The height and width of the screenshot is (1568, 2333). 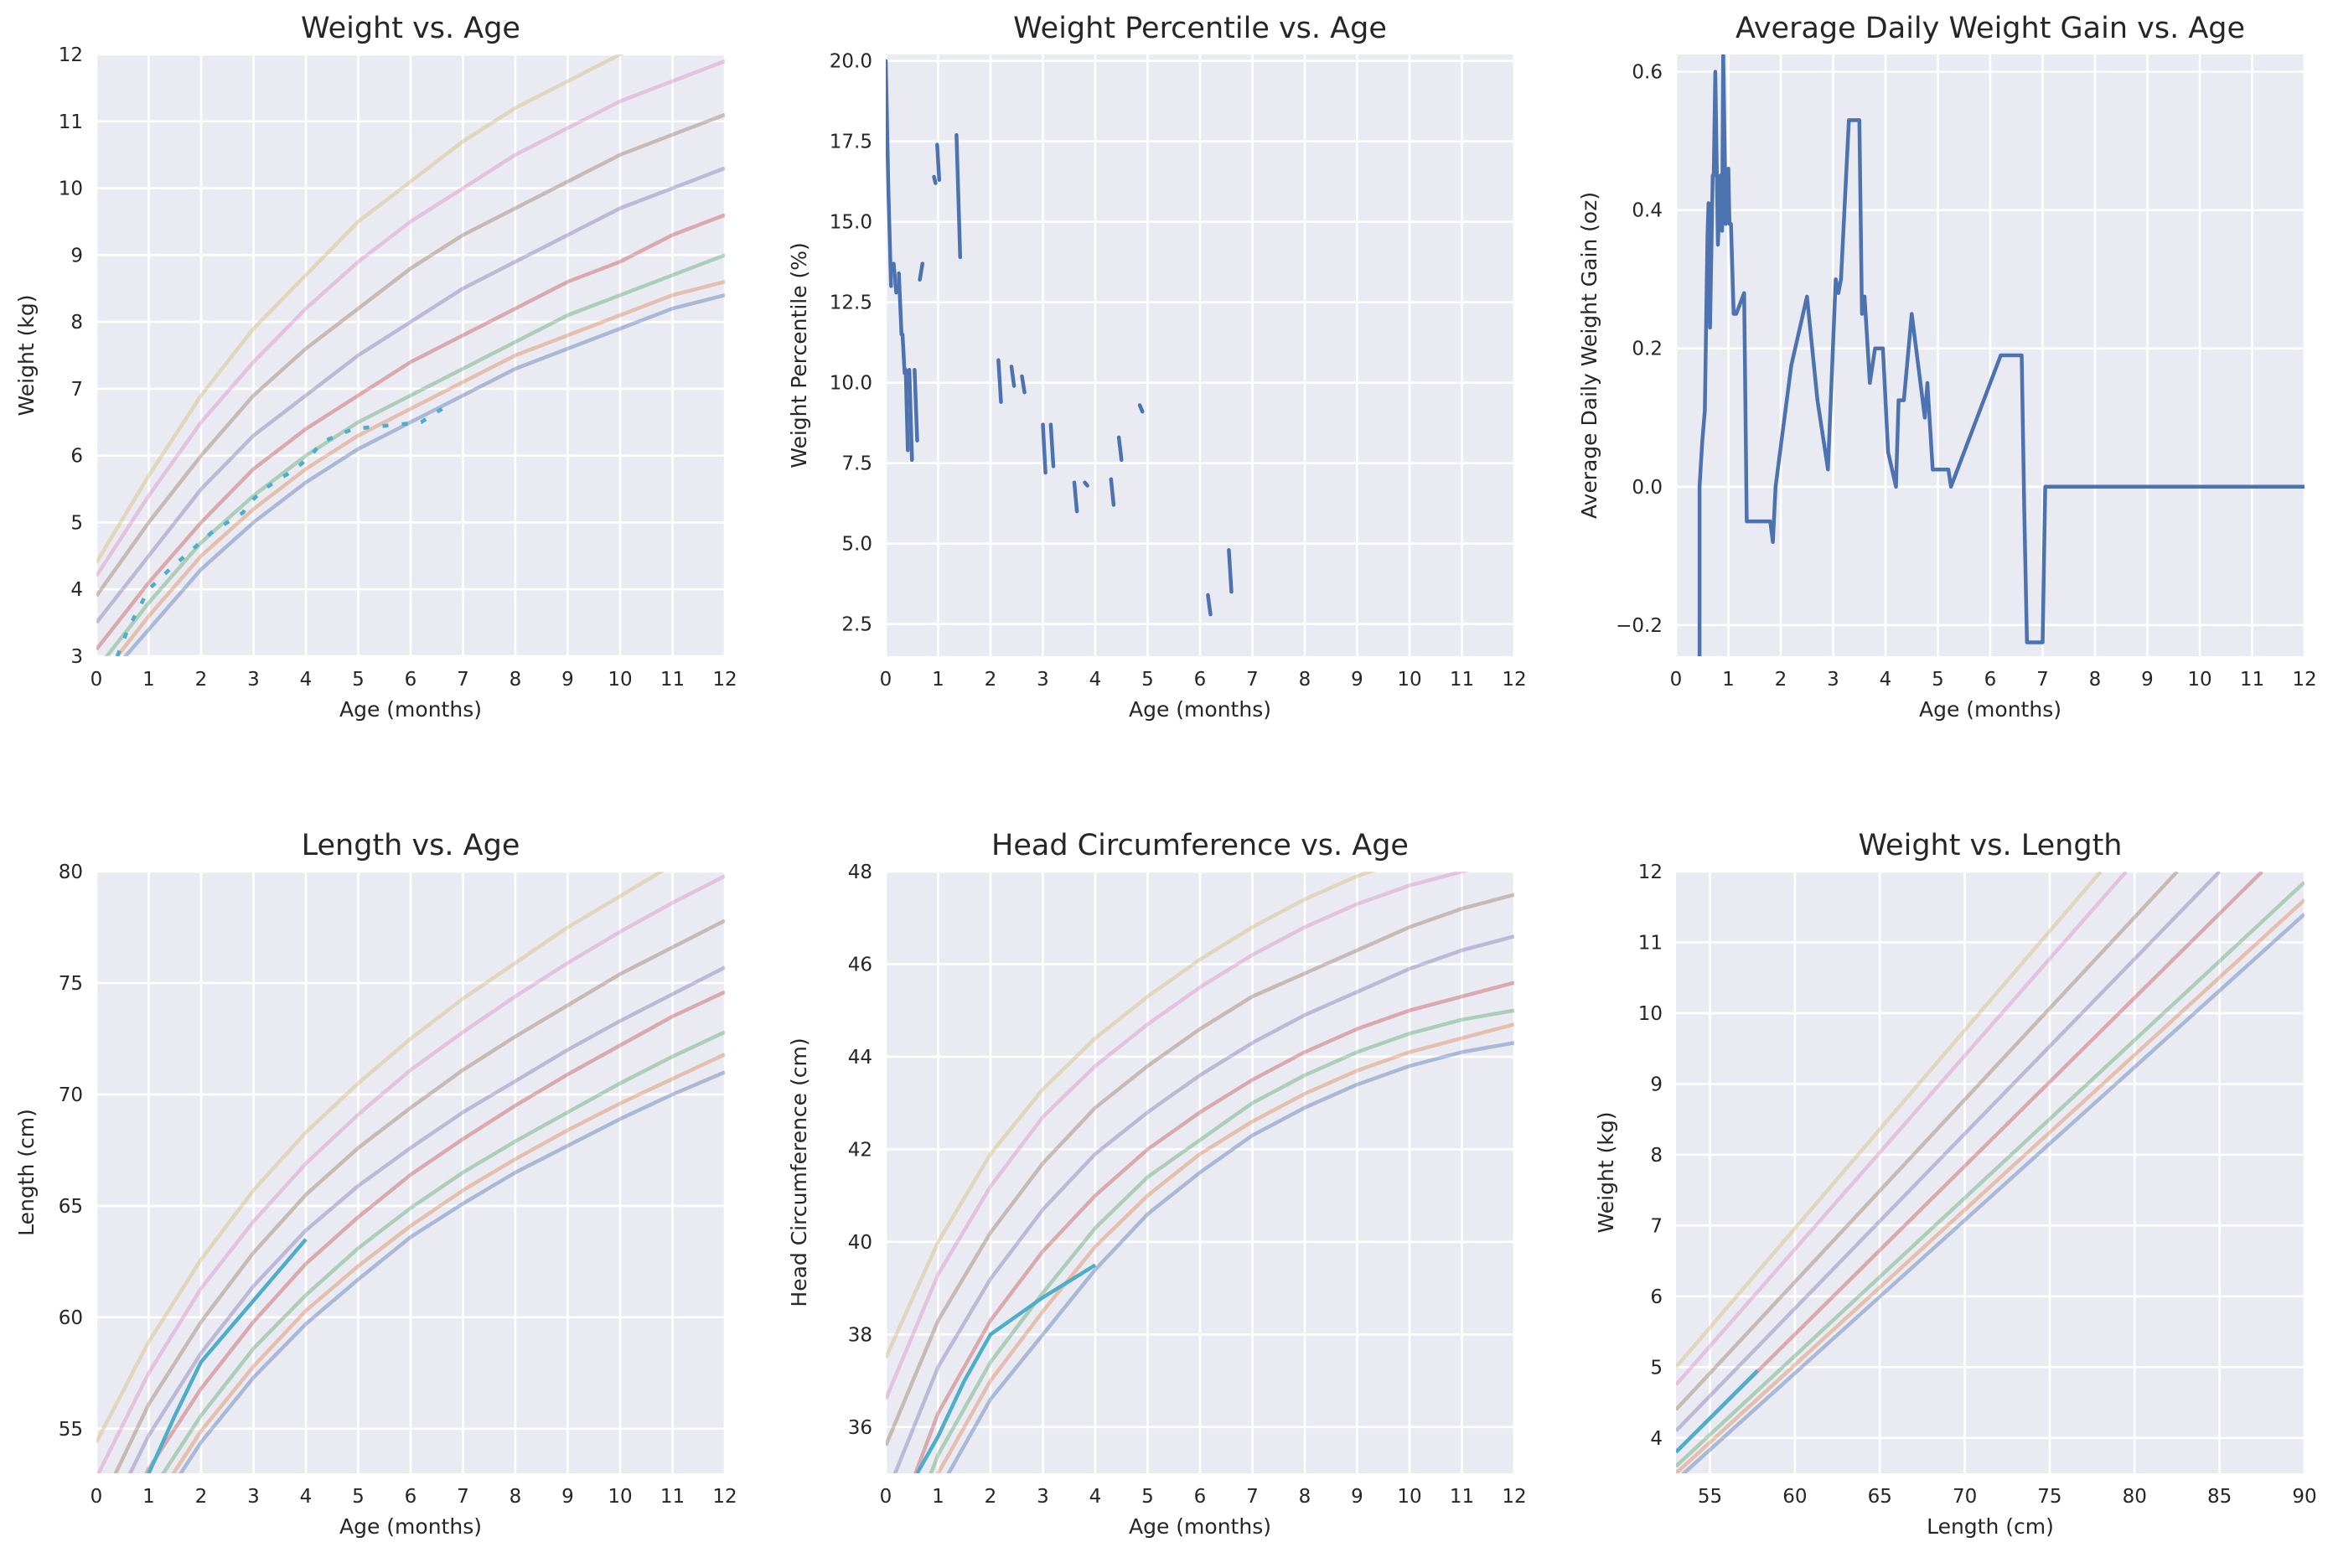 I want to click on measured-line-baby, so click(x=1006, y=1368).